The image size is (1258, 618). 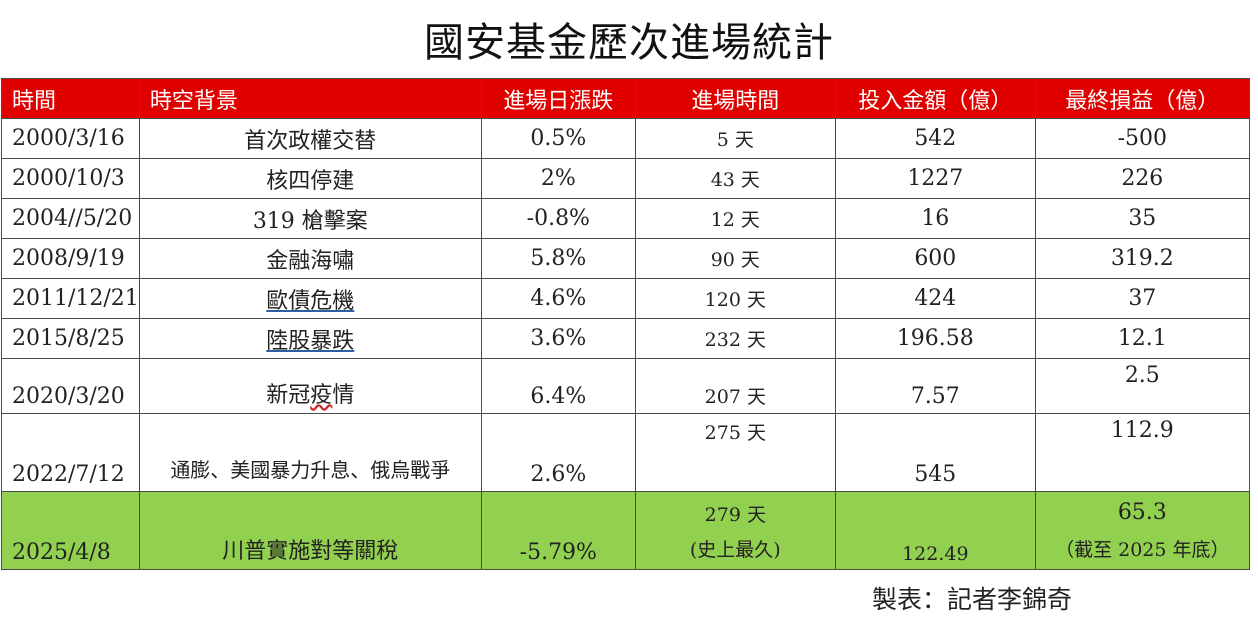 I want to click on cell-date: 2015/8/25, so click(x=70, y=338).